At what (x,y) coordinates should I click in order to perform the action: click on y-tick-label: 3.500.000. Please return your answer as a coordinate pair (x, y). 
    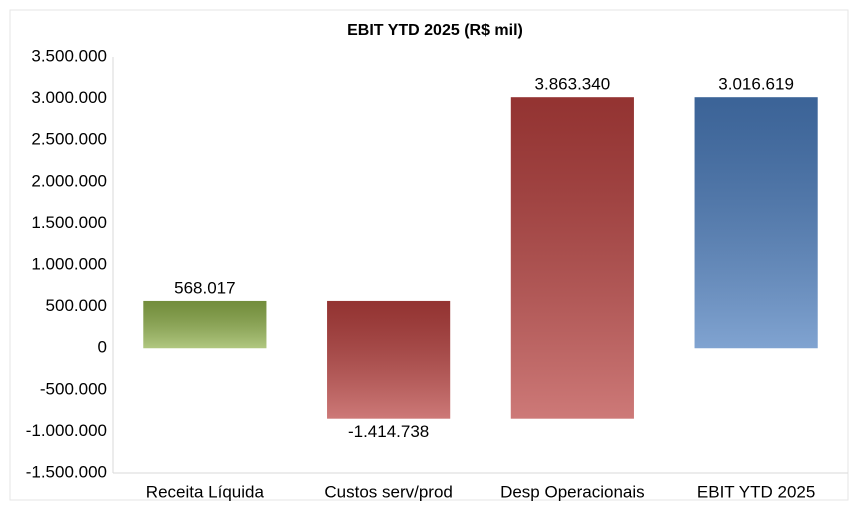
    Looking at the image, I should click on (69, 55).